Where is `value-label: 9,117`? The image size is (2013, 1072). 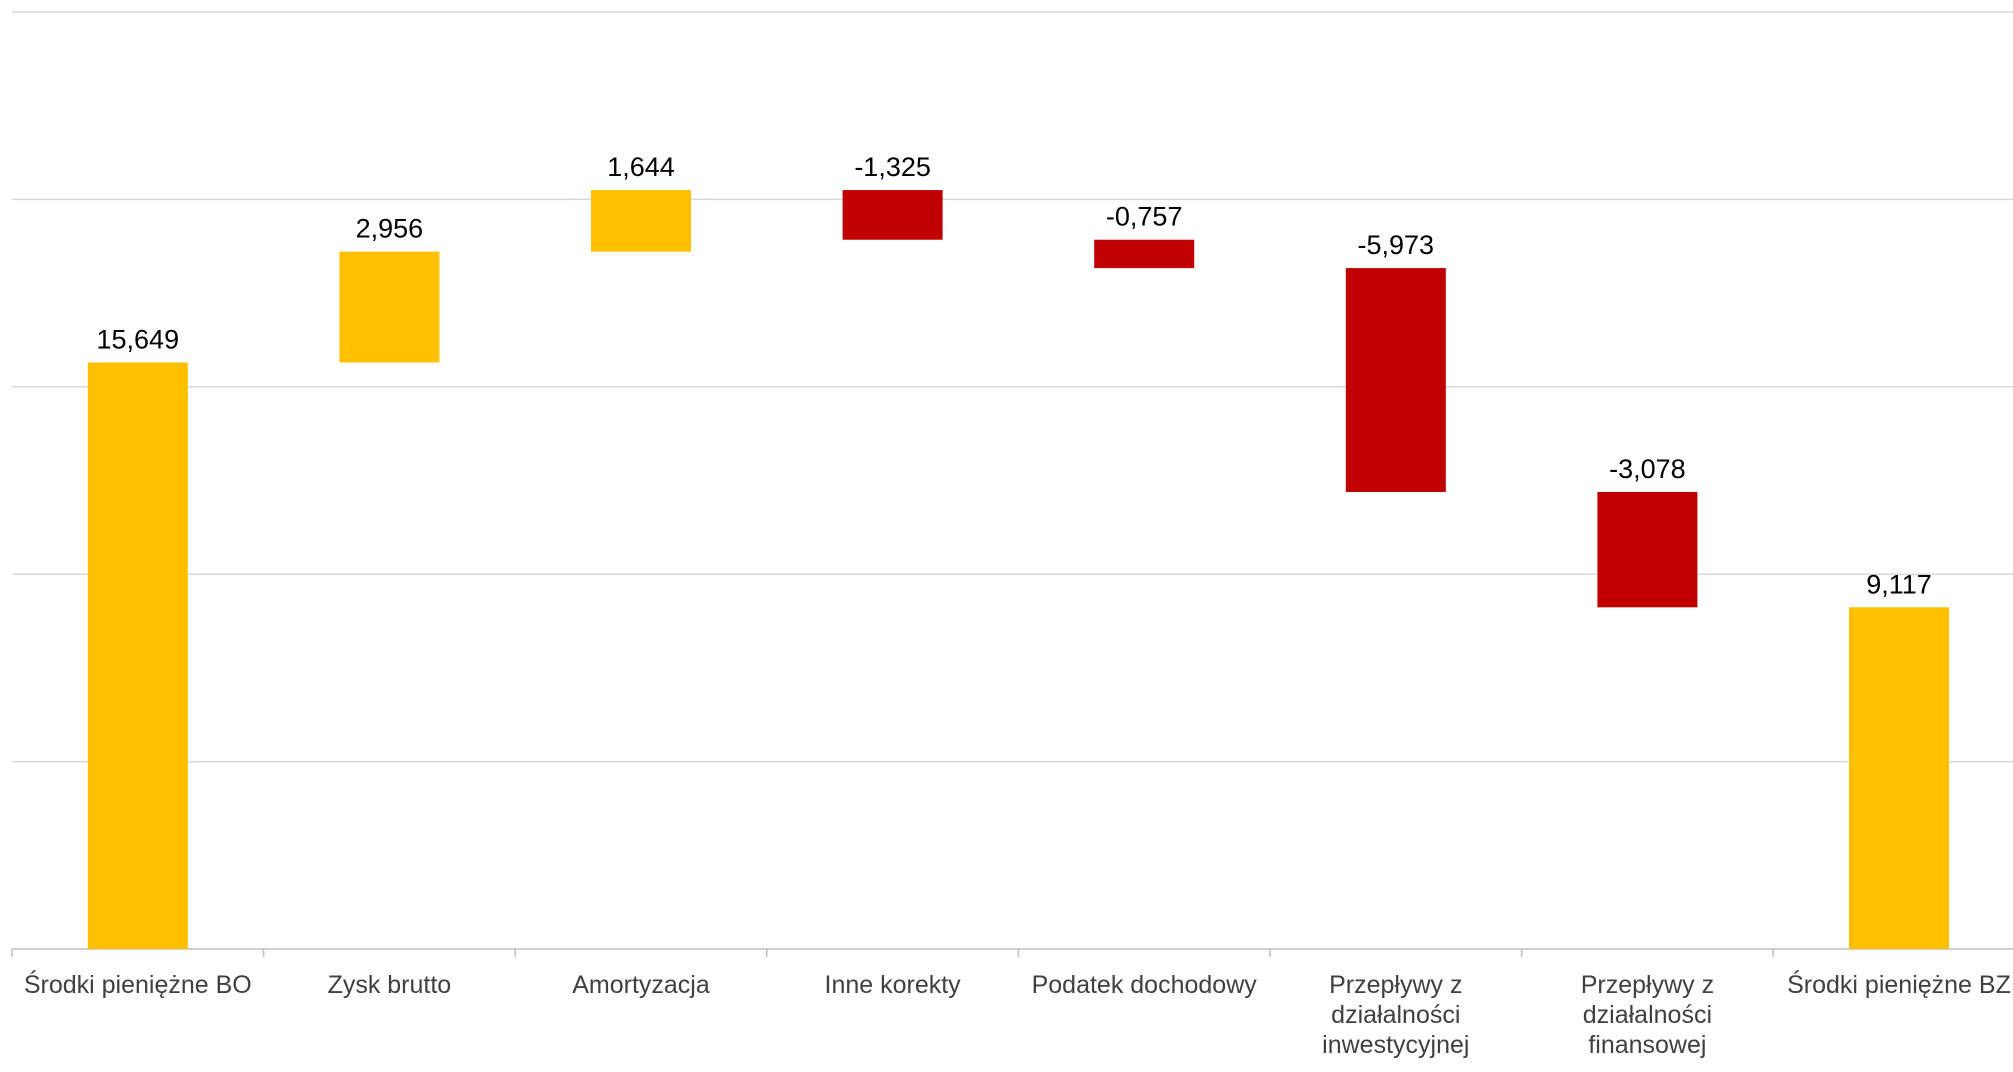
value-label: 9,117 is located at coordinates (1899, 584).